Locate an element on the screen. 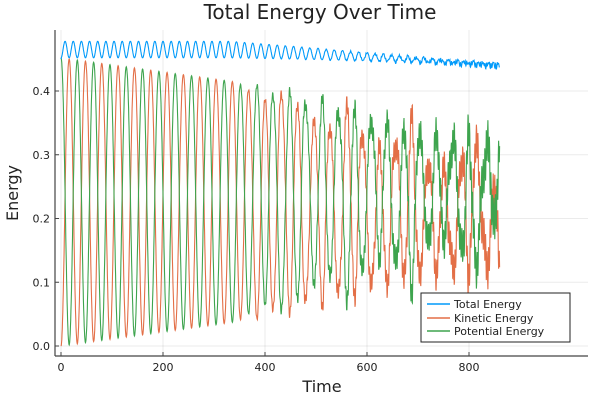 The width and height of the screenshot is (600, 404). legend-label-potential: Potential Energy is located at coordinates (499, 331).